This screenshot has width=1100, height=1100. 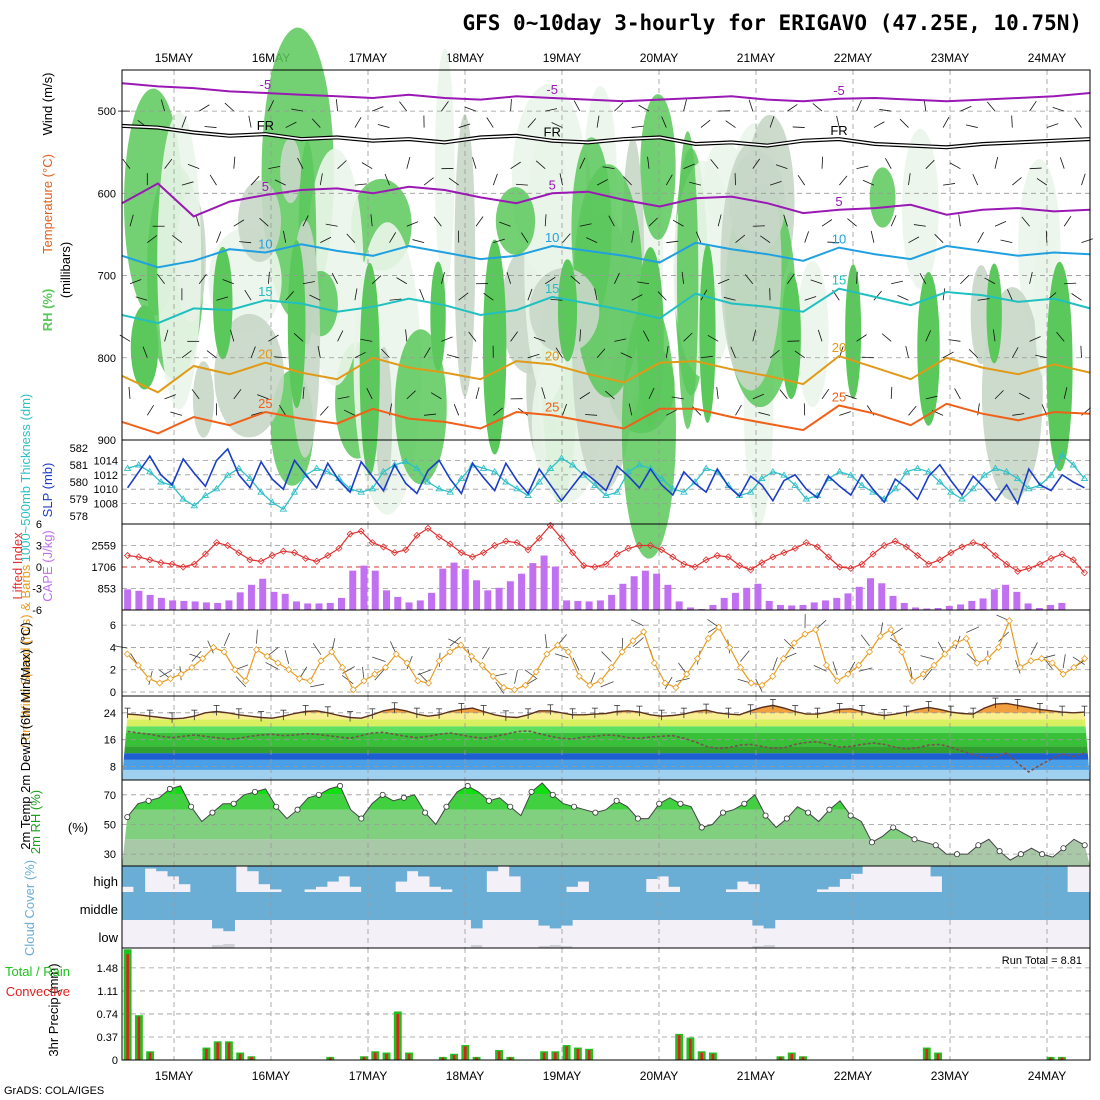 What do you see at coordinates (659, 1076) in the screenshot?
I see `date-label-bottom: 20MAY` at bounding box center [659, 1076].